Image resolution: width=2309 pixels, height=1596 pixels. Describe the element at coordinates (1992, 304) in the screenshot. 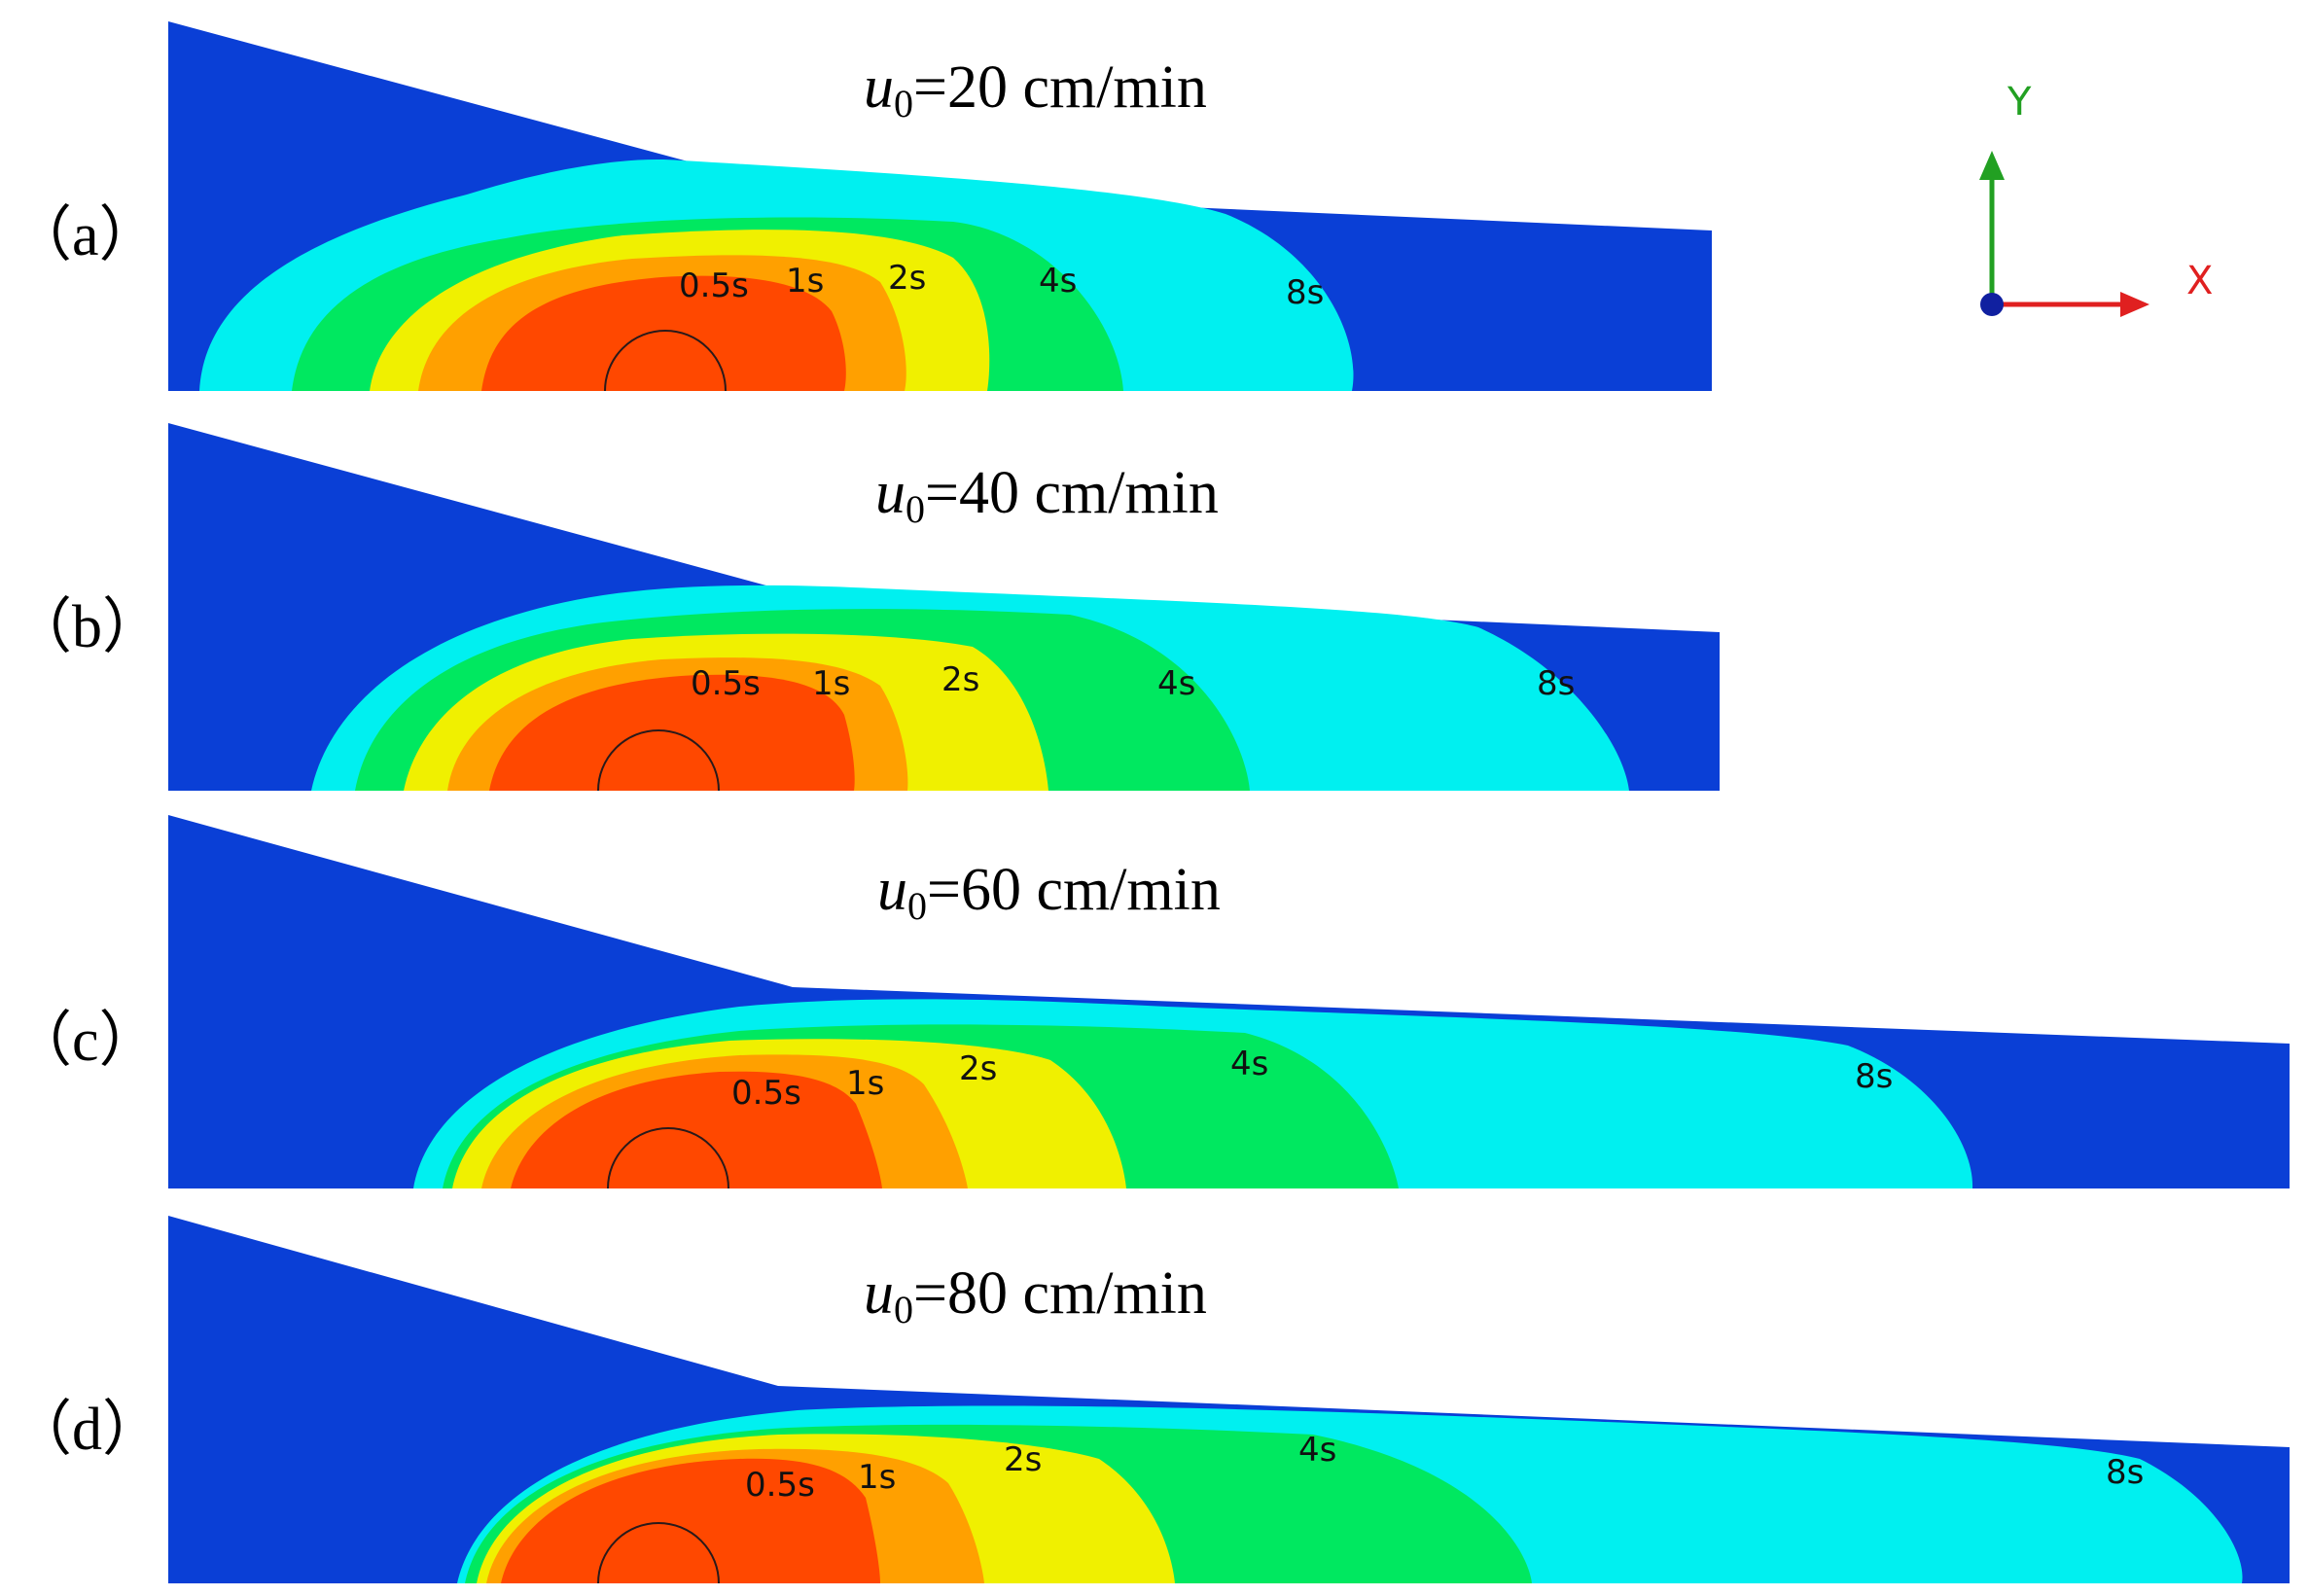

I see `origin-marker` at that location.